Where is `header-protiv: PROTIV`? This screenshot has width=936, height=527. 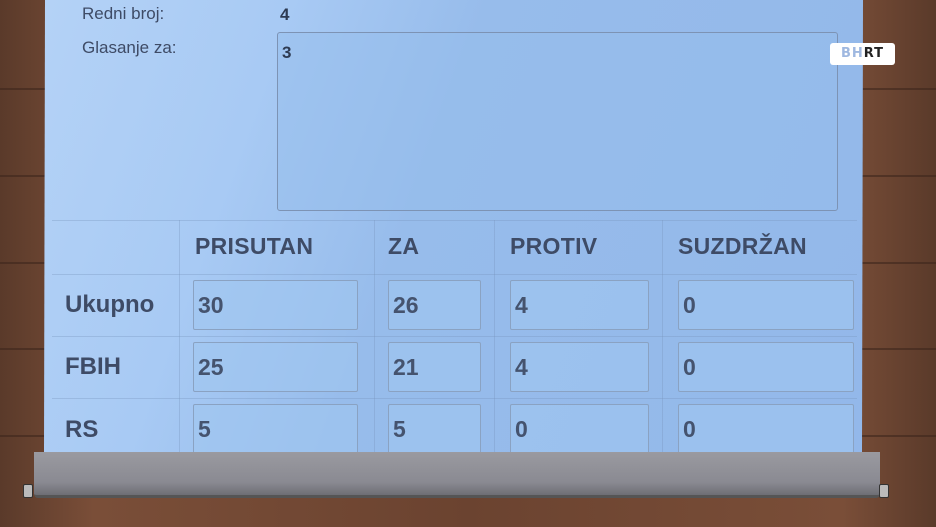
header-protiv: PROTIV is located at coordinates (554, 246).